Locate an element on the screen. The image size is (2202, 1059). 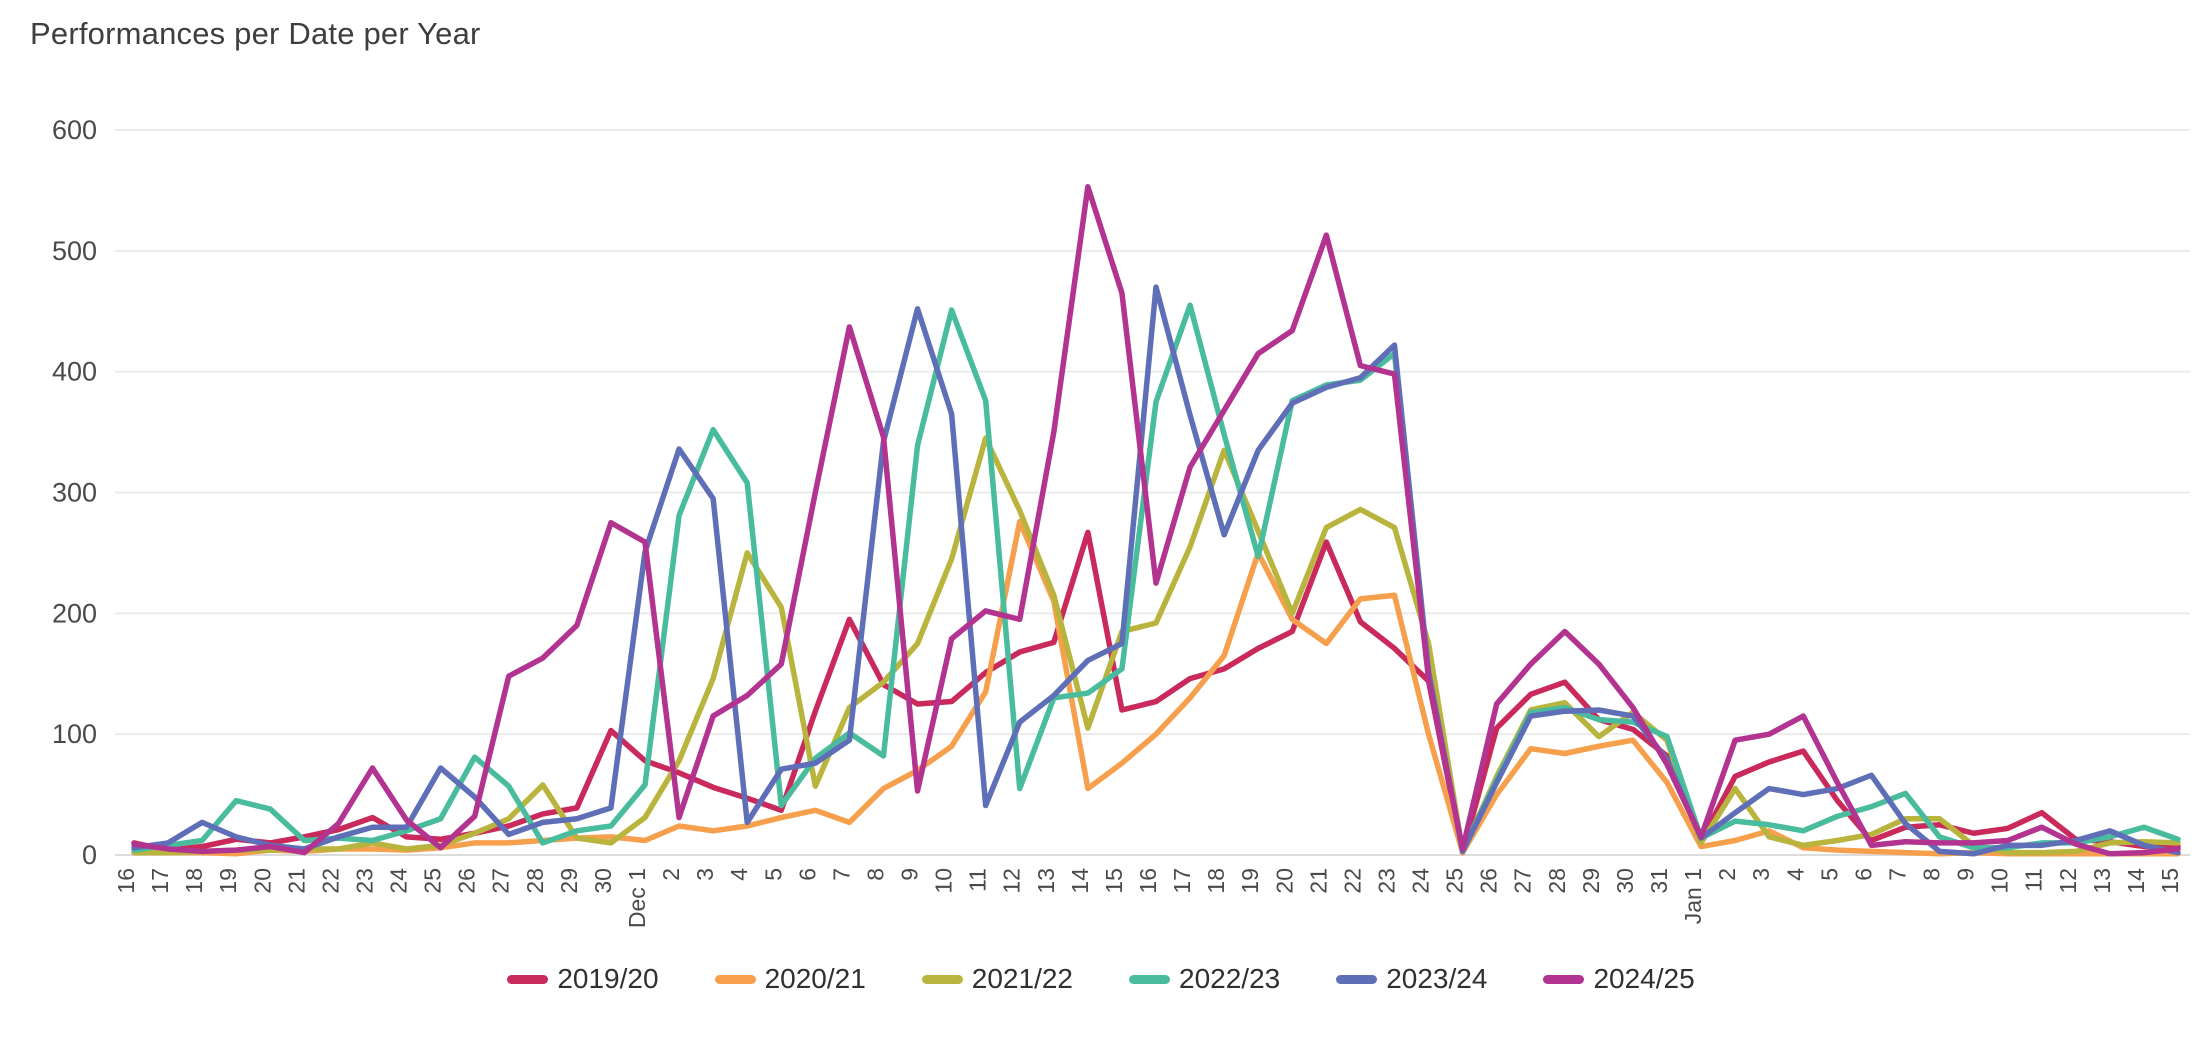
legend-item-2023-24: 2023/24 is located at coordinates (1411, 979).